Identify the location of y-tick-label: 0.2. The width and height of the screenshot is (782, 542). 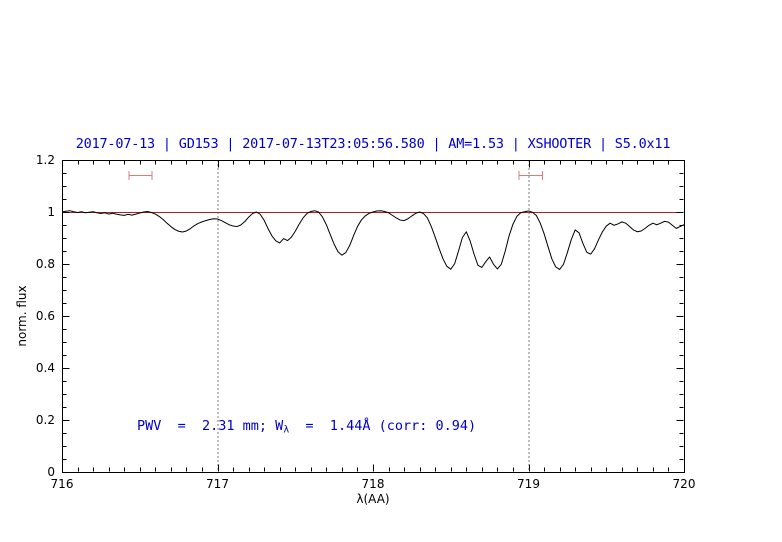
(45, 420).